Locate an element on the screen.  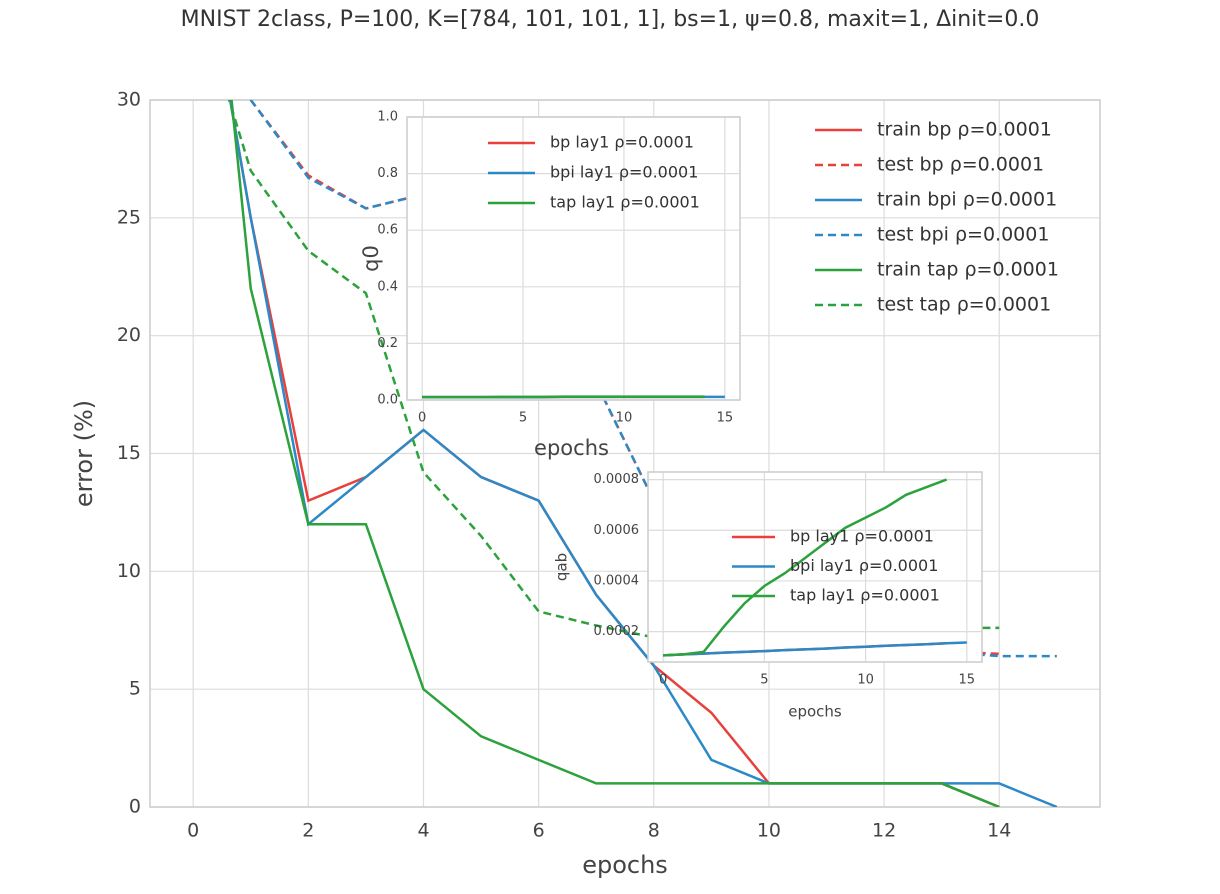
y-axis-label: error (%) is located at coordinates (84, 453).